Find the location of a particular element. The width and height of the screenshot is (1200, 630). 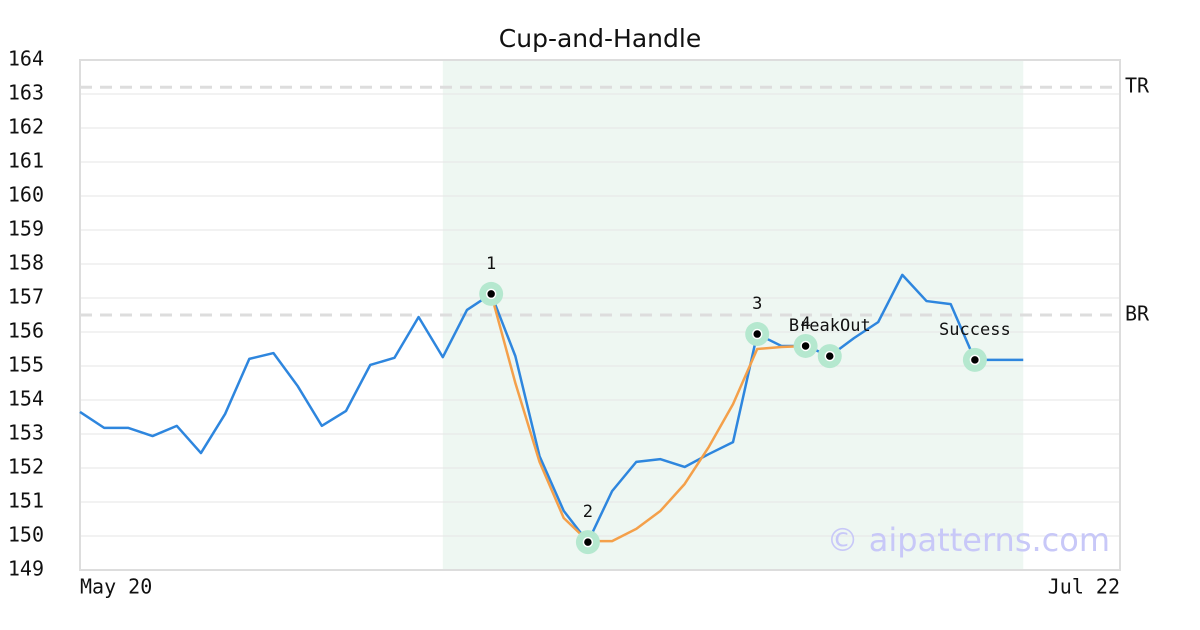

y-tick-label: 155 is located at coordinates (26, 365).